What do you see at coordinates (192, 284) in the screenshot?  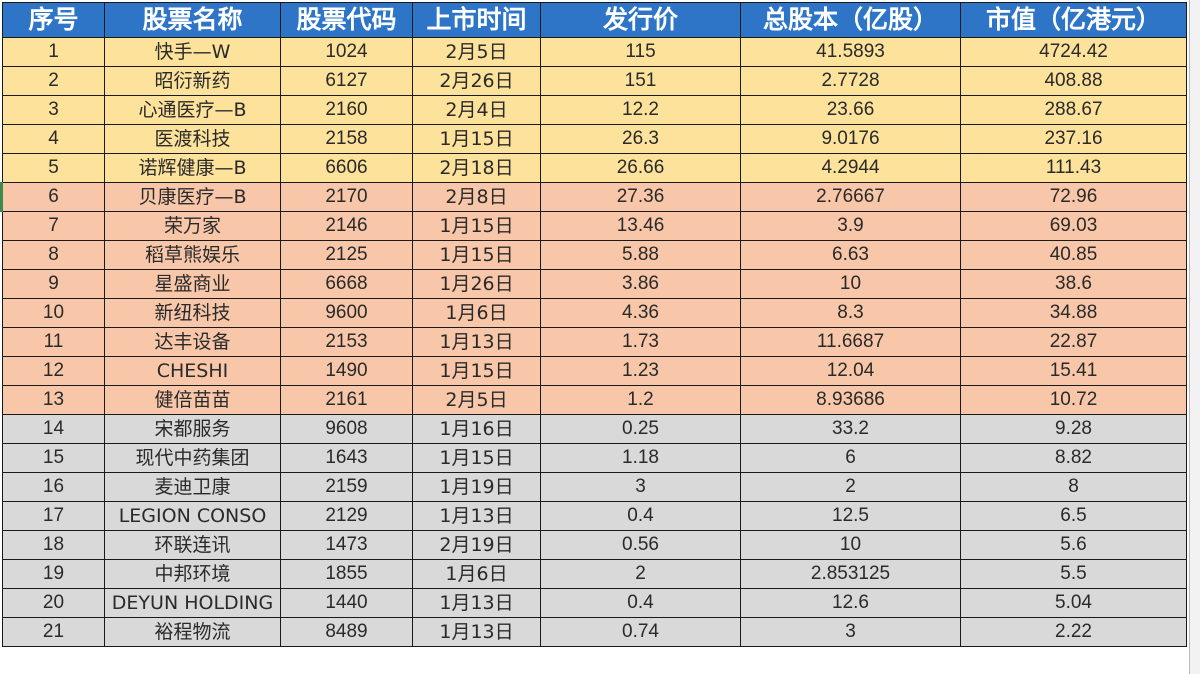 I see `cell-name: 星盛商业` at bounding box center [192, 284].